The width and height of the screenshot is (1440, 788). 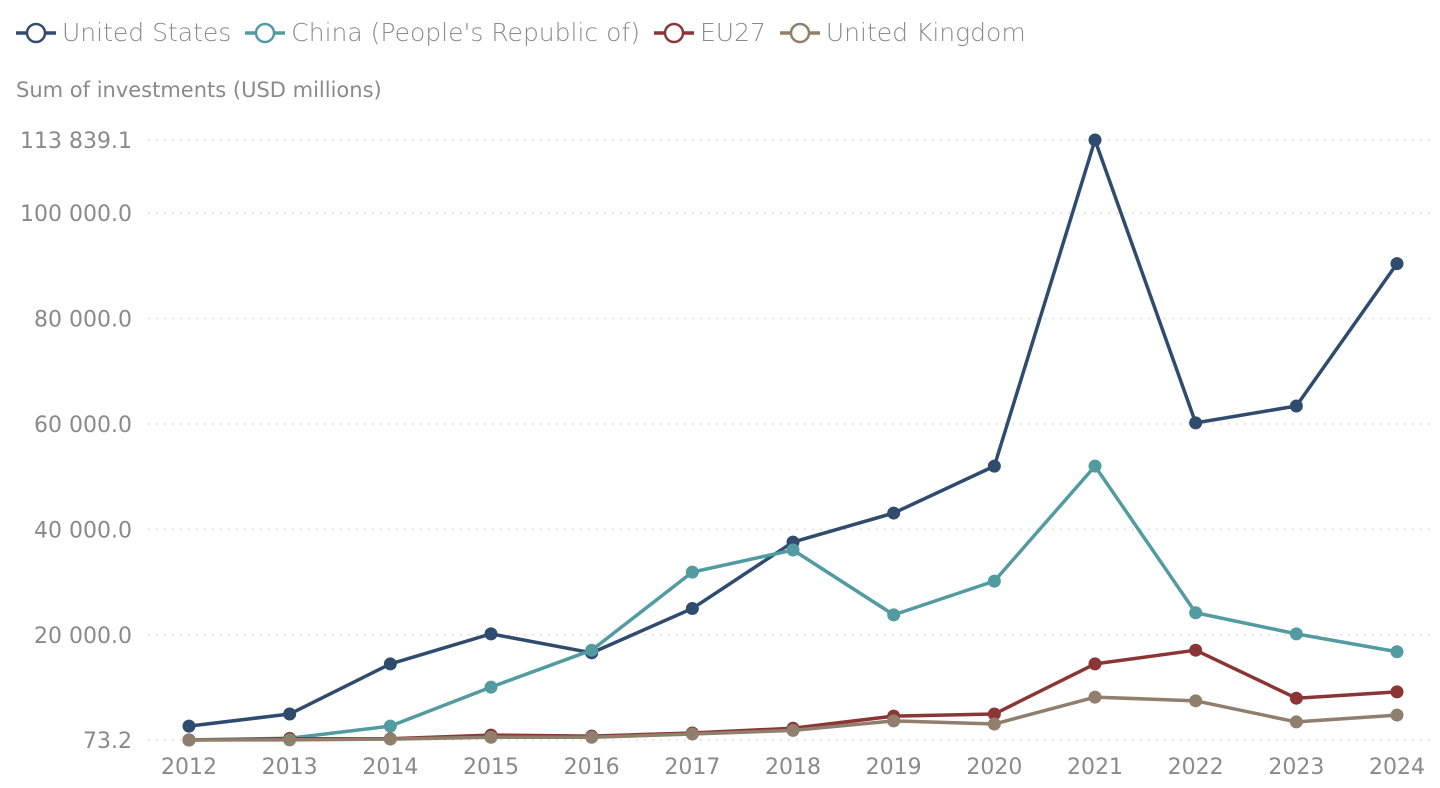 What do you see at coordinates (83, 530) in the screenshot?
I see `y-tick-label: 40 000.0` at bounding box center [83, 530].